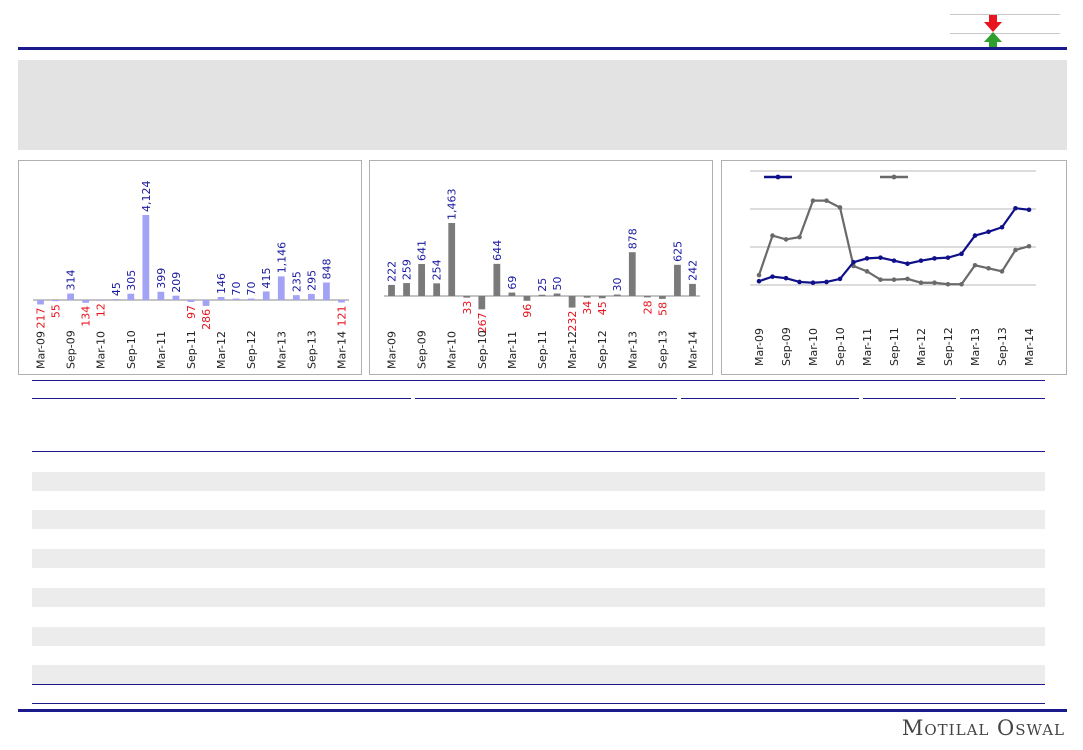  What do you see at coordinates (296, 281) in the screenshot?
I see `data-label: 235` at bounding box center [296, 281].